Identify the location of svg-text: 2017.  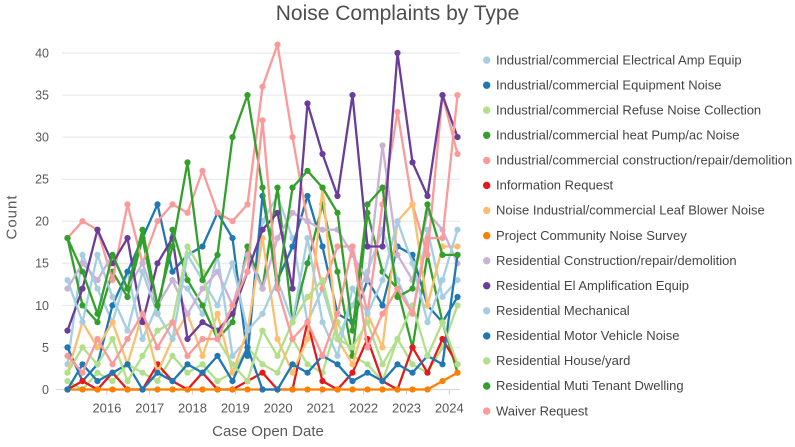
(149, 408).